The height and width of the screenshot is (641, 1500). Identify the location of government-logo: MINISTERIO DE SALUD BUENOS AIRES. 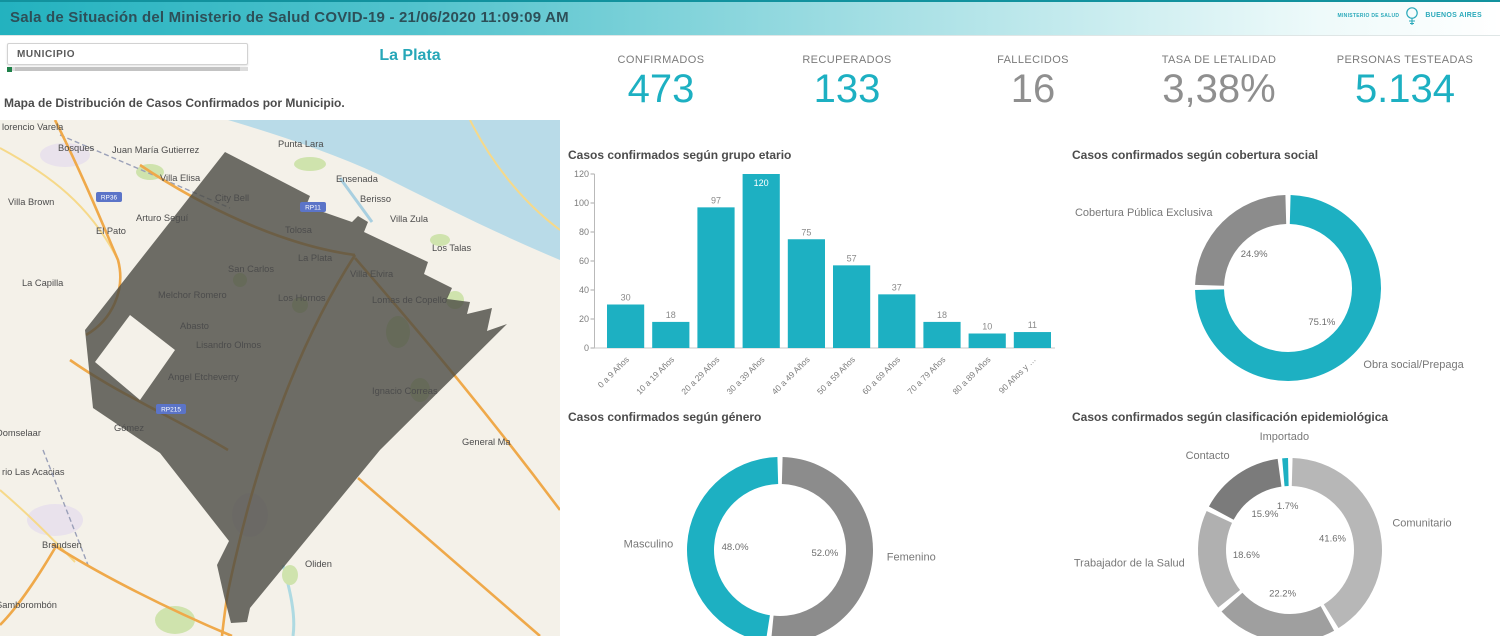
(1410, 16).